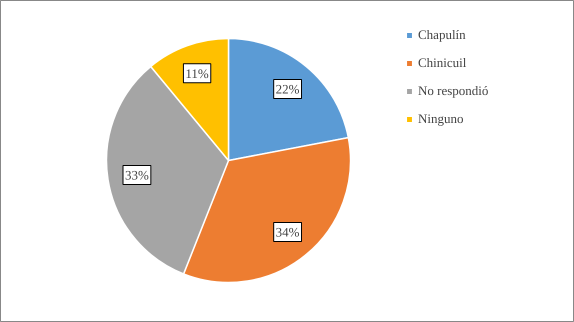 The image size is (574, 322). Describe the element at coordinates (288, 232) in the screenshot. I see `data-label: 34%` at that location.